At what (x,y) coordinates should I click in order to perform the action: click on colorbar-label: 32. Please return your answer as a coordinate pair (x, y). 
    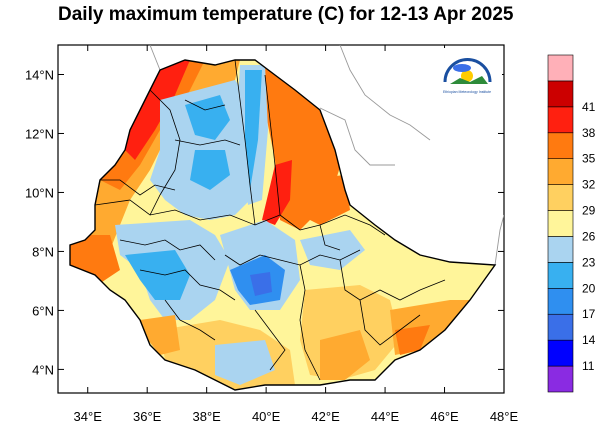
    Looking at the image, I should click on (589, 185).